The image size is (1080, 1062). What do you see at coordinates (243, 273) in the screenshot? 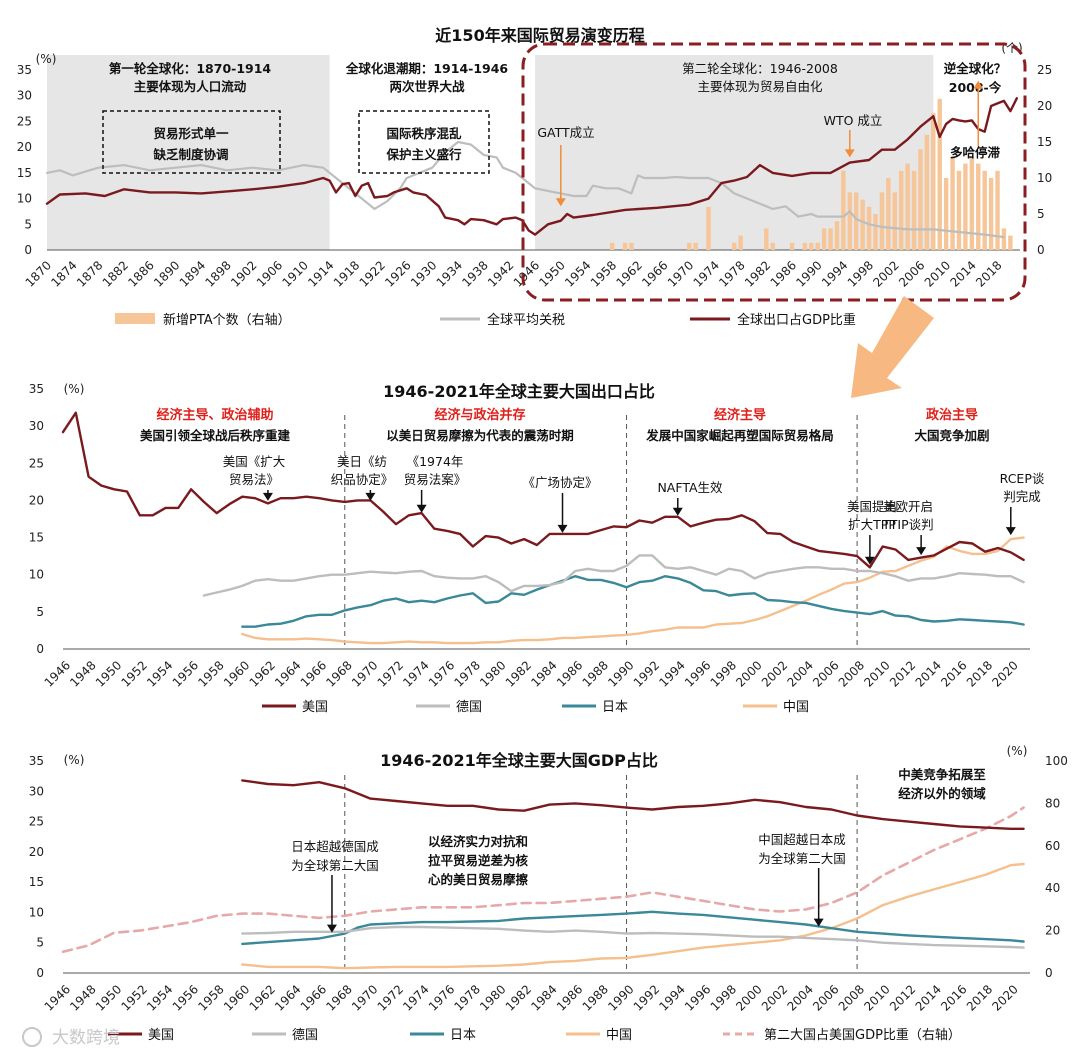
I see `chart1-xtick: 1902` at bounding box center [243, 273].